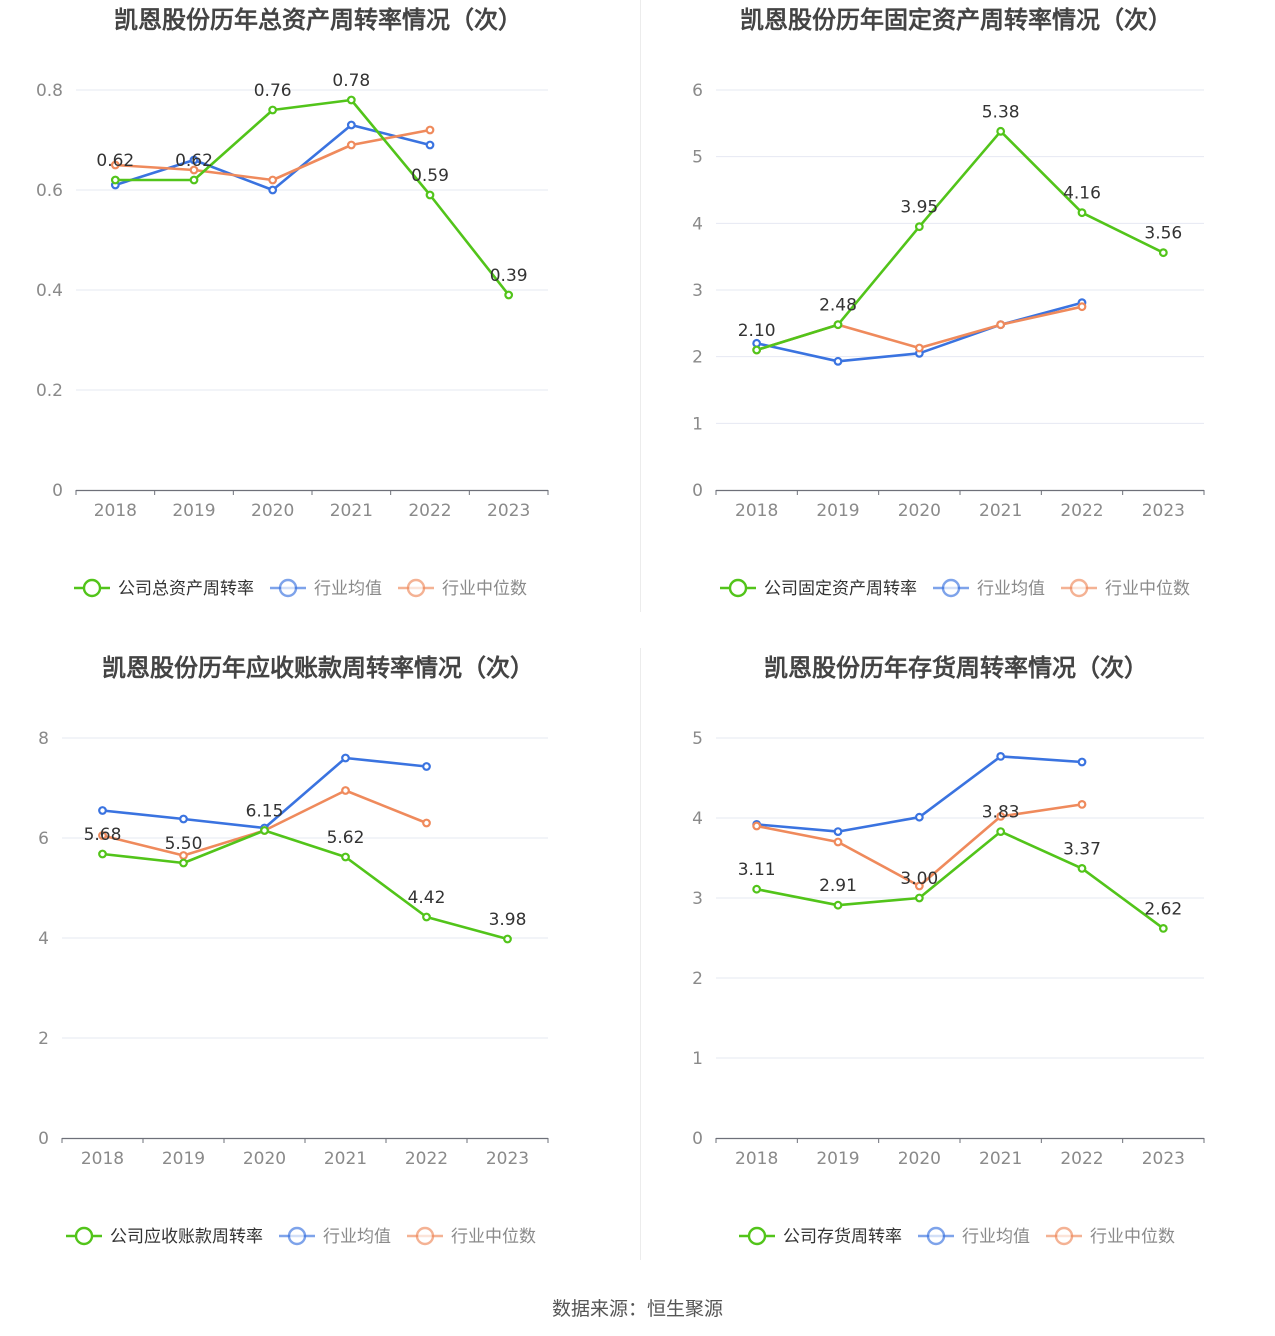 The height and width of the screenshot is (1336, 1275). What do you see at coordinates (842, 1237) in the screenshot?
I see `legend-label: 公司存货周转率` at bounding box center [842, 1237].